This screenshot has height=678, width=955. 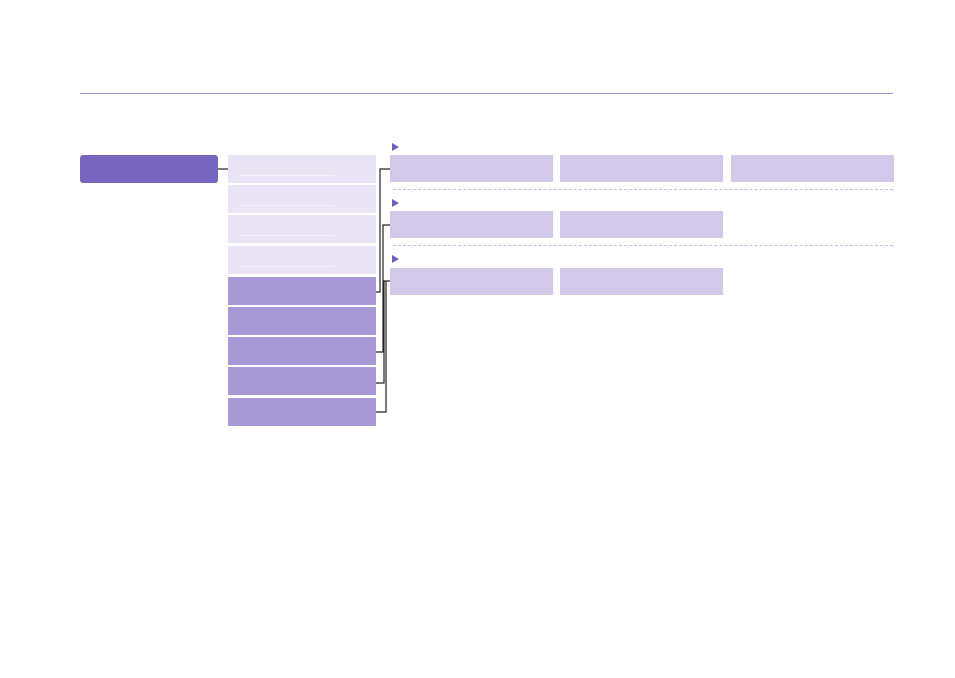 I want to click on root-node, so click(x=149, y=169).